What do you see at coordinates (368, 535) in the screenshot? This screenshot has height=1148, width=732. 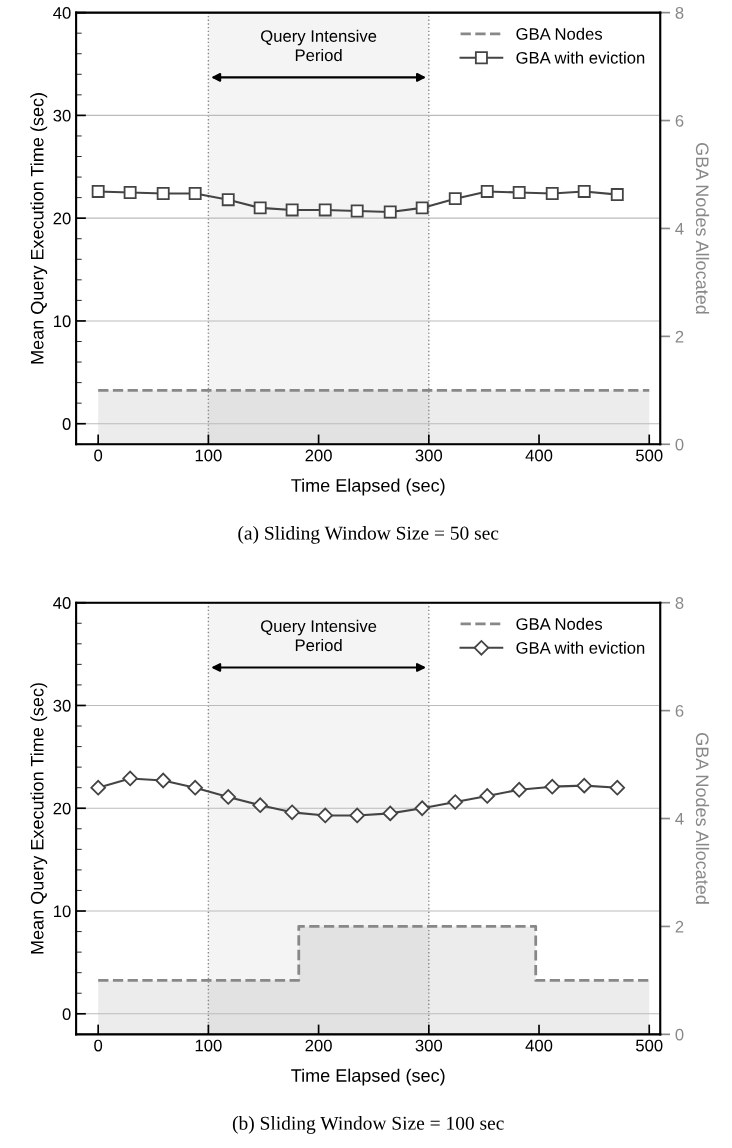 I see `text: (a) Sliding Window Size = 50 sec` at bounding box center [368, 535].